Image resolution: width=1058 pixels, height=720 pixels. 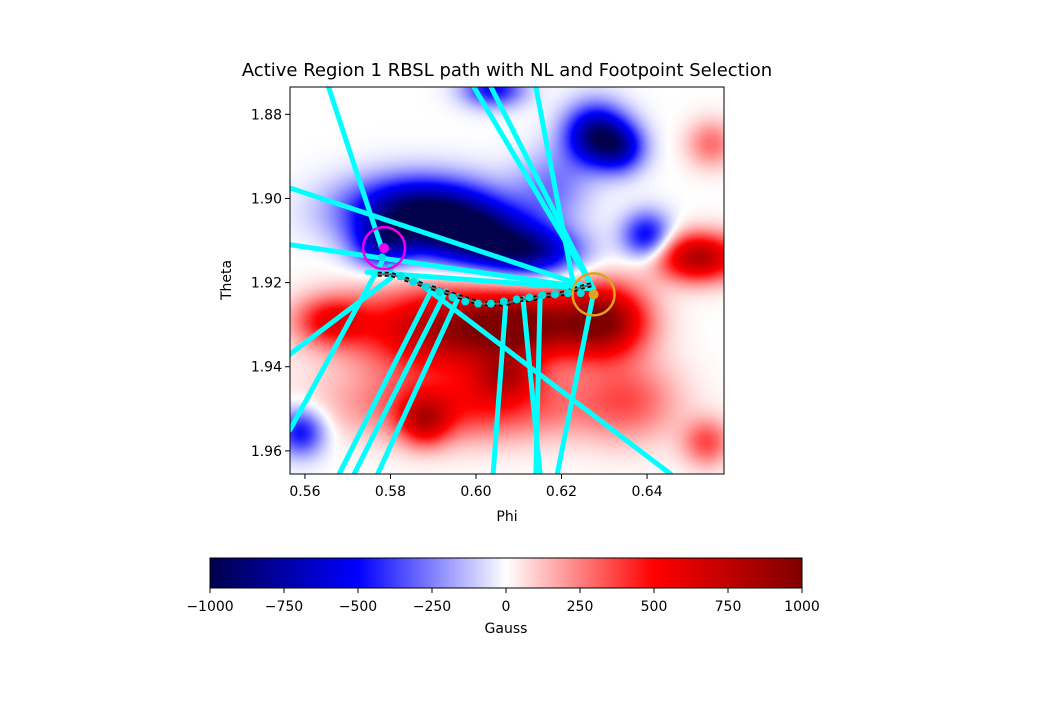 I want to click on y-tick-label: 1.96, so click(x=266, y=452).